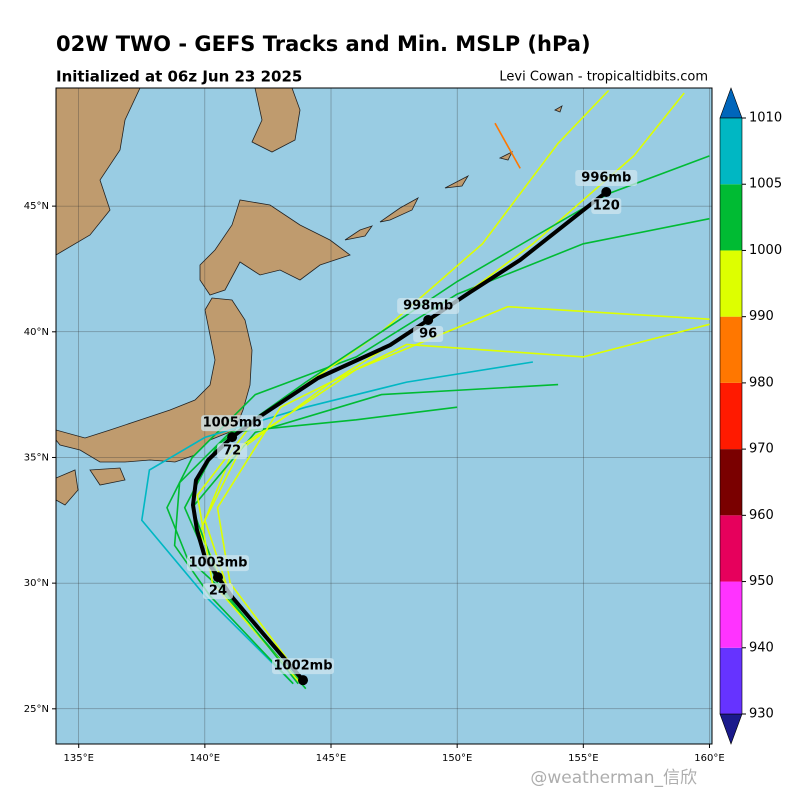 This screenshot has width=800, height=800. Describe the element at coordinates (98, 172) in the screenshot. I see `asia` at that location.